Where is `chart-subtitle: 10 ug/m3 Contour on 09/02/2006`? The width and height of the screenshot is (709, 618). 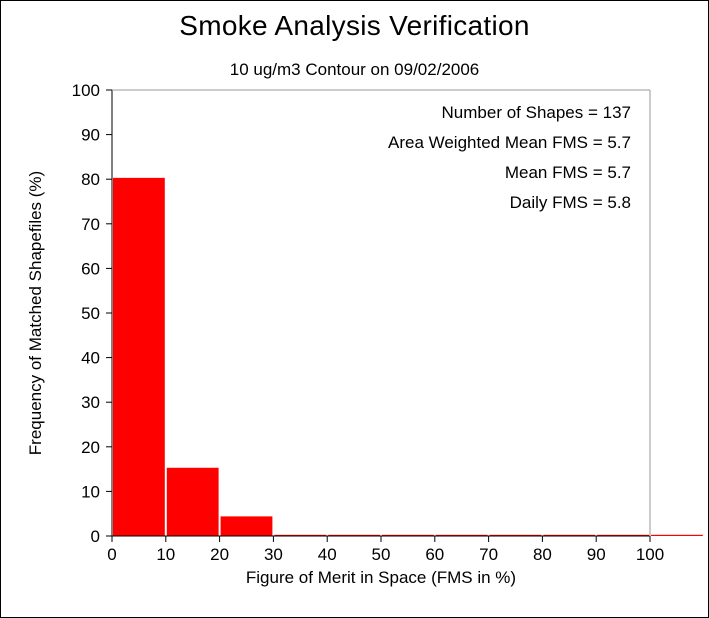
chart-subtitle: 10 ug/m3 Contour on 09/02/2006 is located at coordinates (354, 69).